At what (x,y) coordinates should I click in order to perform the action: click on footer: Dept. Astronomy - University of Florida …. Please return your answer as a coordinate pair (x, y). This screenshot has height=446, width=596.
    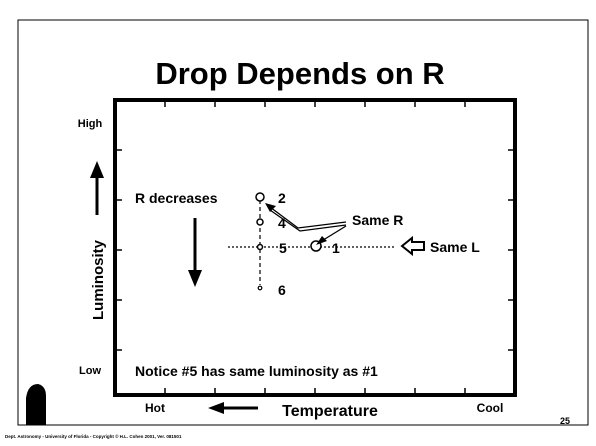
    Looking at the image, I should click on (93, 436).